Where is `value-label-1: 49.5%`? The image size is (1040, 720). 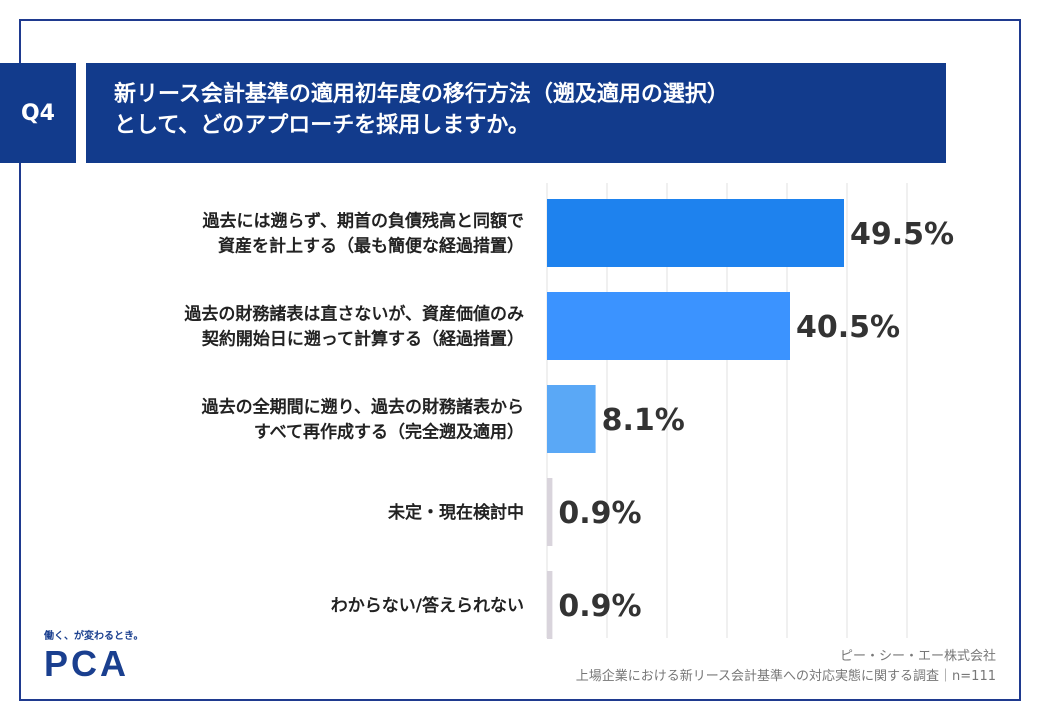 value-label-1: 49.5% is located at coordinates (902, 234).